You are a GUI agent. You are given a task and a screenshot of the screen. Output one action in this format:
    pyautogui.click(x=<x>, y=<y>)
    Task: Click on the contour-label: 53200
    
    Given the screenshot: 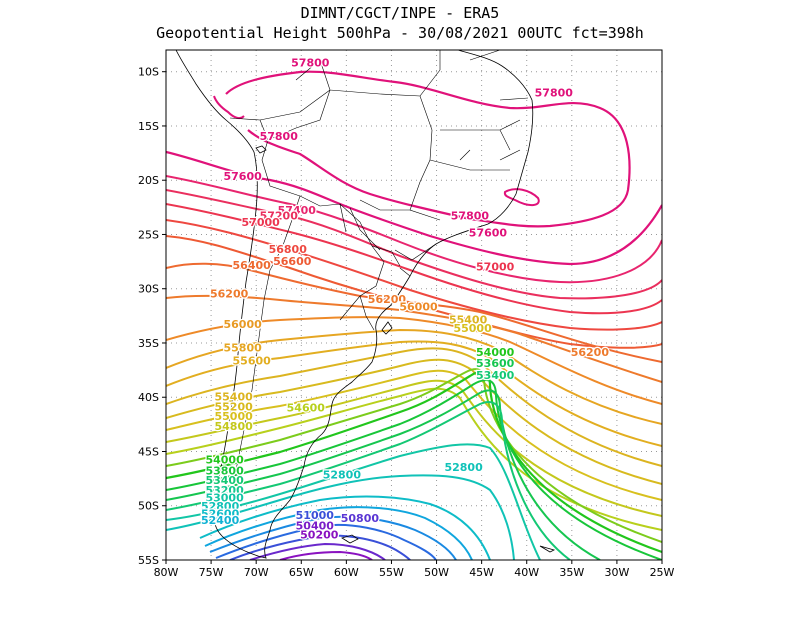 What is the action you would take?
    pyautogui.click(x=224, y=490)
    